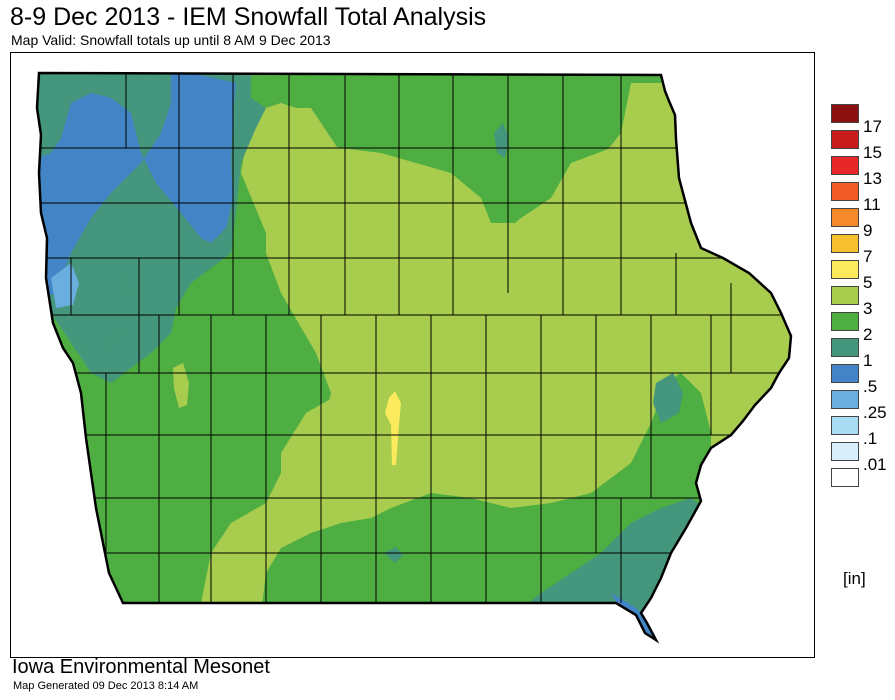 The image size is (895, 700). What do you see at coordinates (65, 285) in the screenshot?
I see `snow-zone-quarter-in-west` at bounding box center [65, 285].